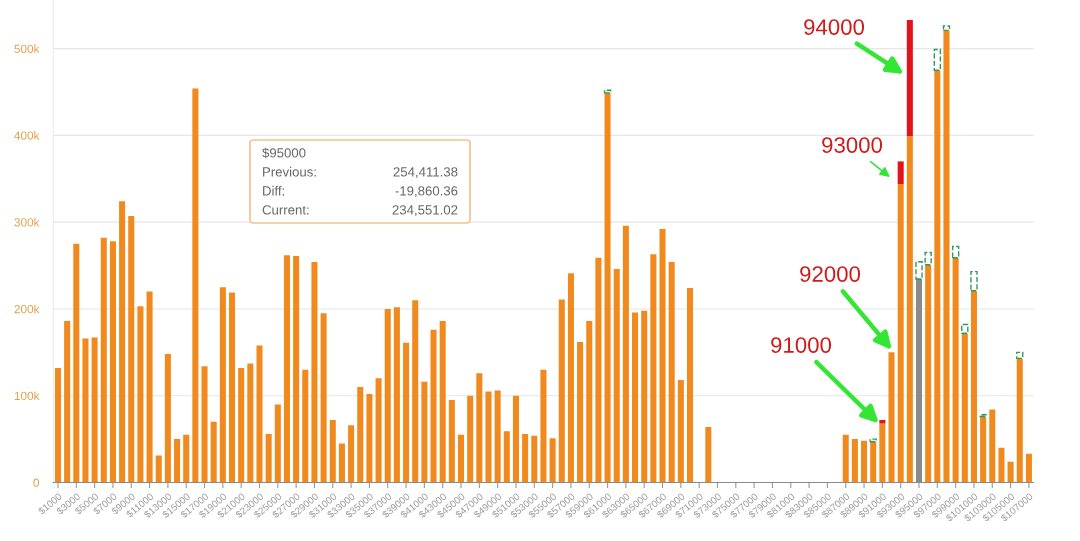  I want to click on annotation: Previous:, so click(289, 171).